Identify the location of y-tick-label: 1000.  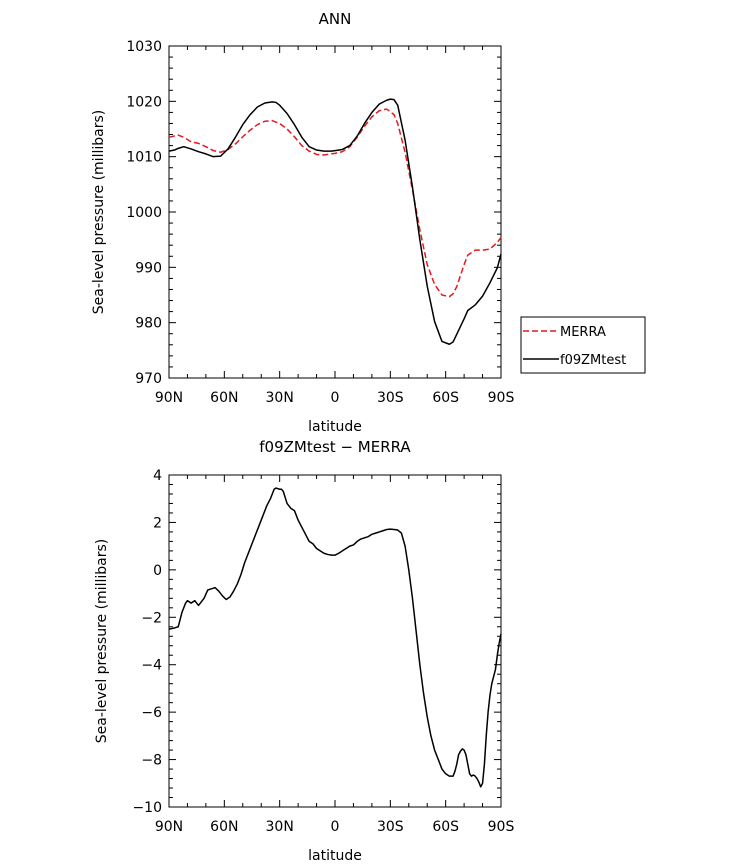
(144, 213).